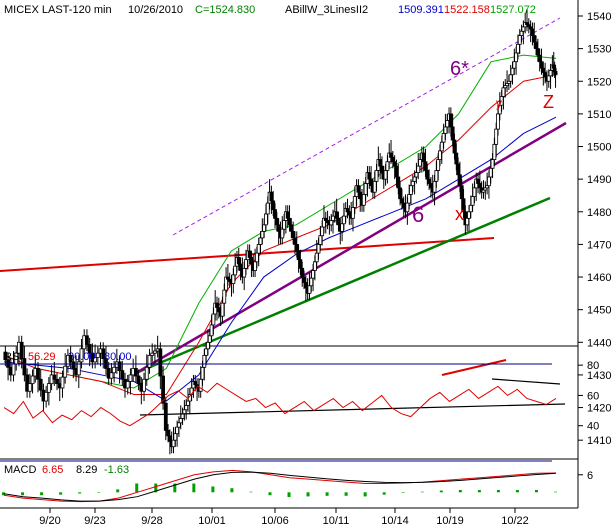 The image size is (616, 529). I want to click on rsi-value: 56.29, so click(42, 357).